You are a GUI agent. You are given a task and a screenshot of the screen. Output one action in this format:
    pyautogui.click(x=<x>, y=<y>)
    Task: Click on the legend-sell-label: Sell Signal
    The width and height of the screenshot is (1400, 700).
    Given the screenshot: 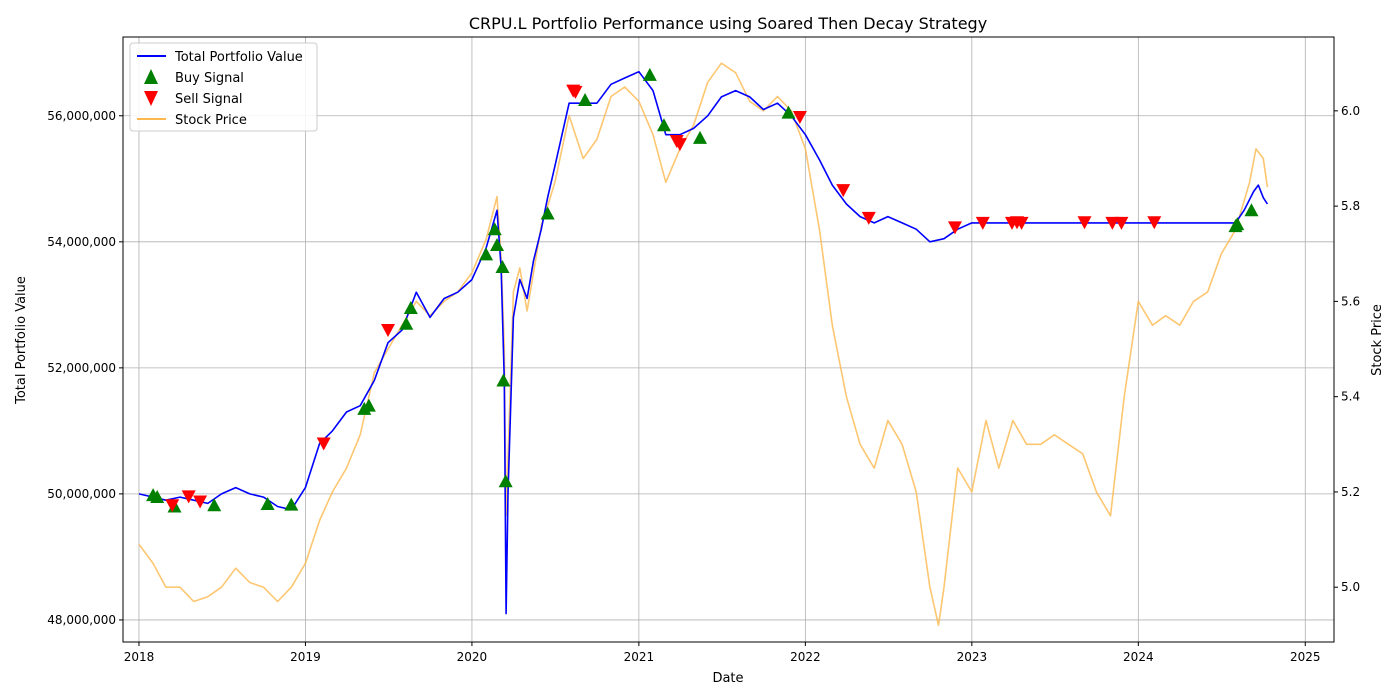 What is the action you would take?
    pyautogui.click(x=209, y=99)
    